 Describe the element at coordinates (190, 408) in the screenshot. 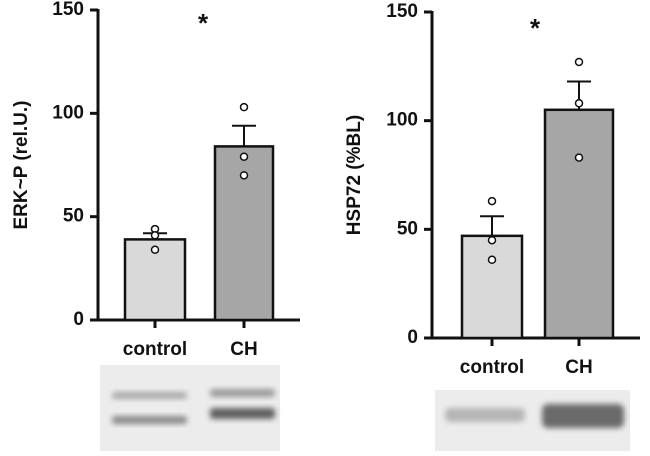

I see `blot-left` at that location.